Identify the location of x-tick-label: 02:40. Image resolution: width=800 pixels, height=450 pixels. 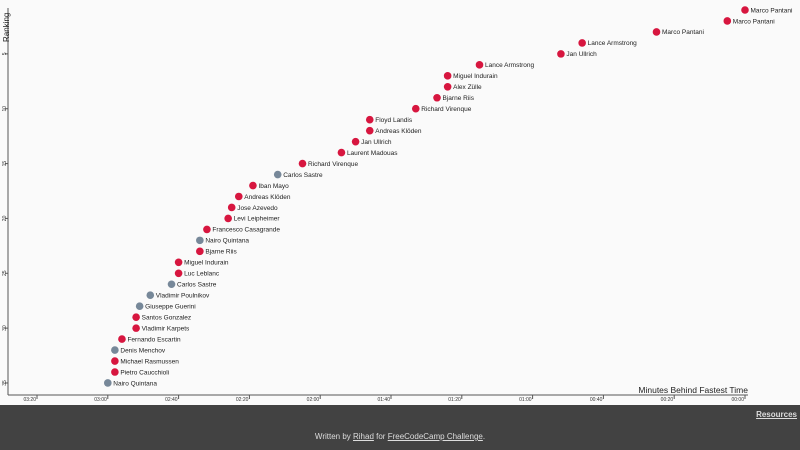
(171, 400).